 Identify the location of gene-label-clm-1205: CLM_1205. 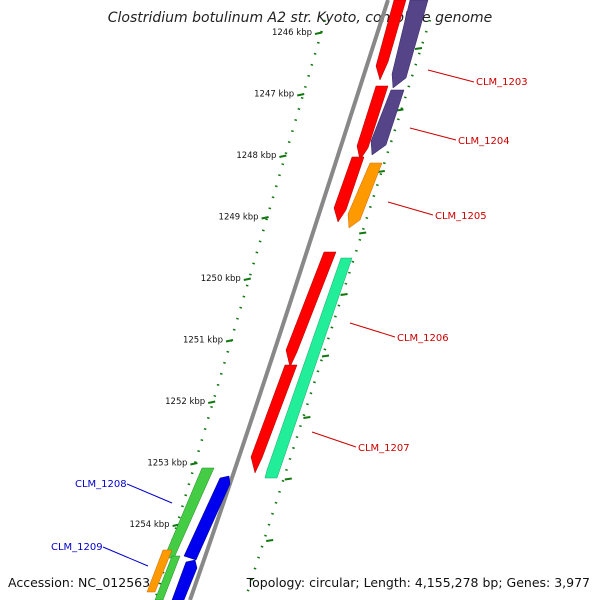
(461, 216).